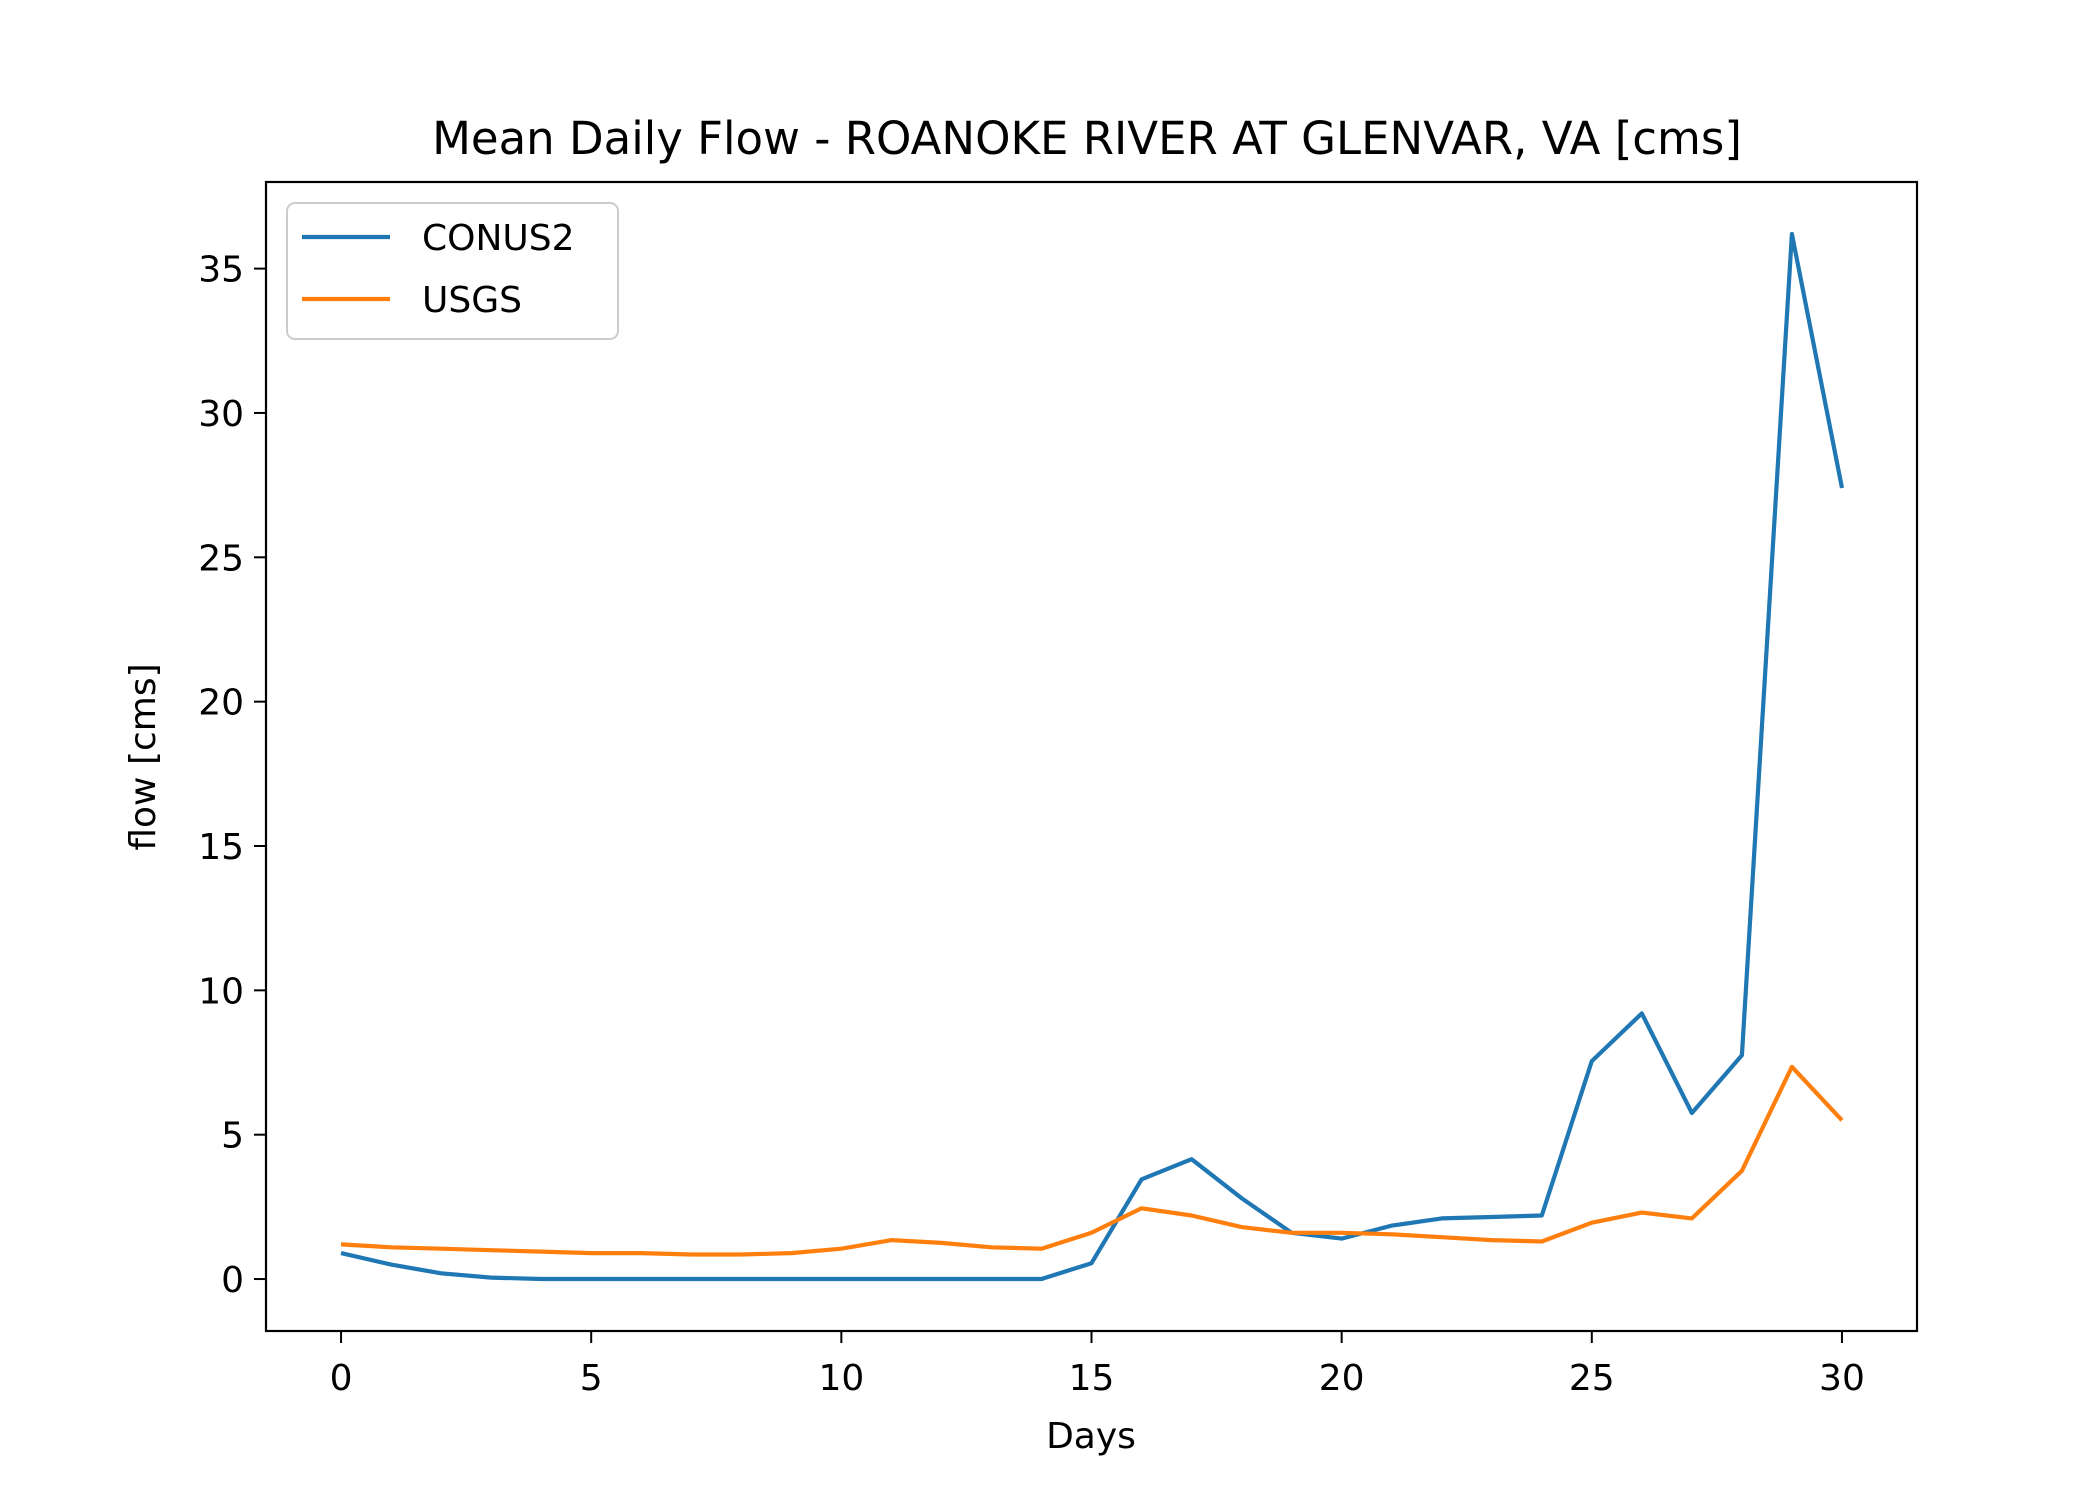  What do you see at coordinates (1091, 1436) in the screenshot?
I see `x-axis-label: Days` at bounding box center [1091, 1436].